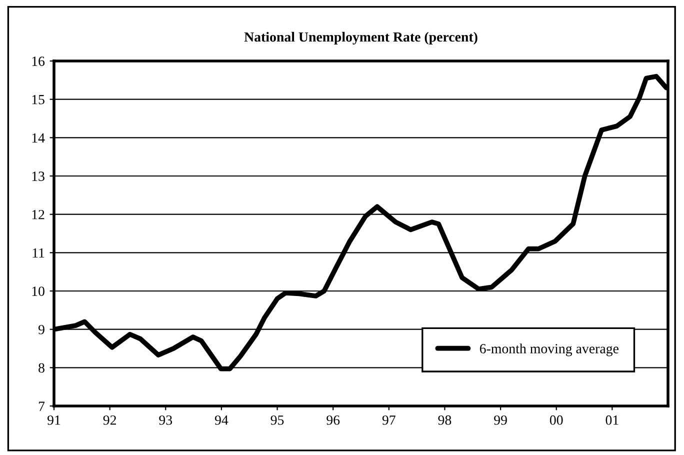 Image resolution: width=684 pixels, height=455 pixels. Describe the element at coordinates (41, 329) in the screenshot. I see `y-tick-label: 9` at that location.